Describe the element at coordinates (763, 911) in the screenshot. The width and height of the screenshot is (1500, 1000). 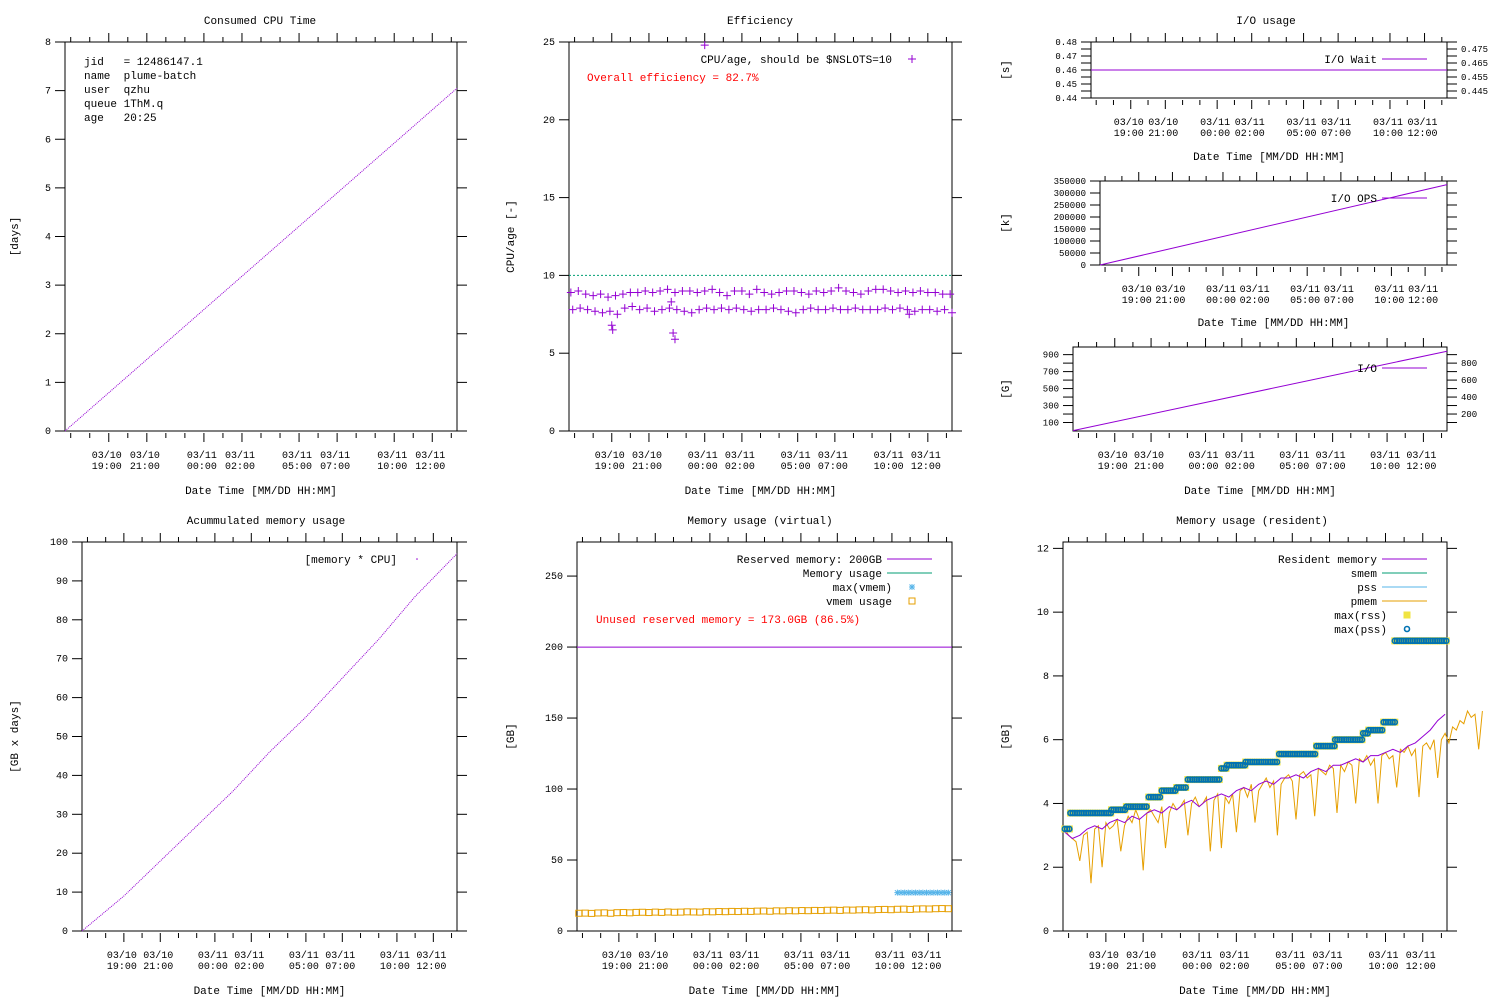
I see `series-vmem-usage` at that location.